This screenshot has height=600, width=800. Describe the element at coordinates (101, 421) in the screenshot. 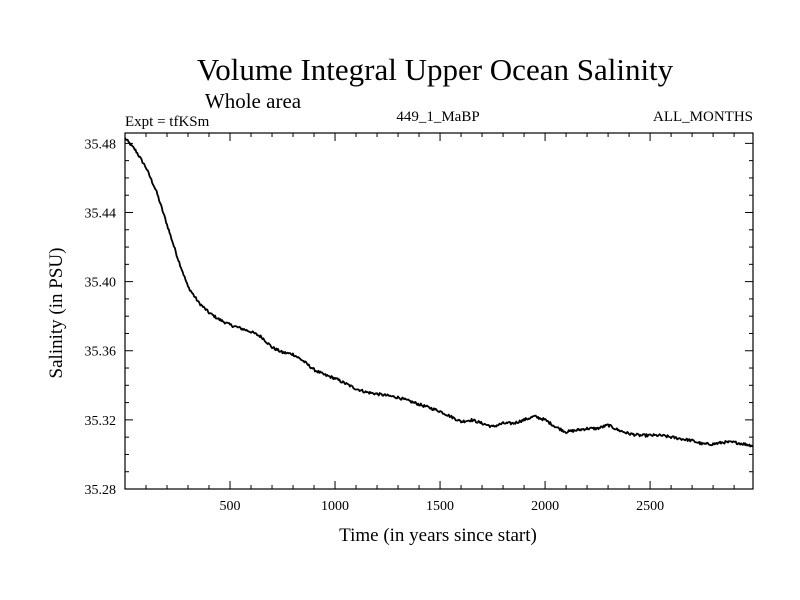

I see `y-tick-label: 35.32` at that location.